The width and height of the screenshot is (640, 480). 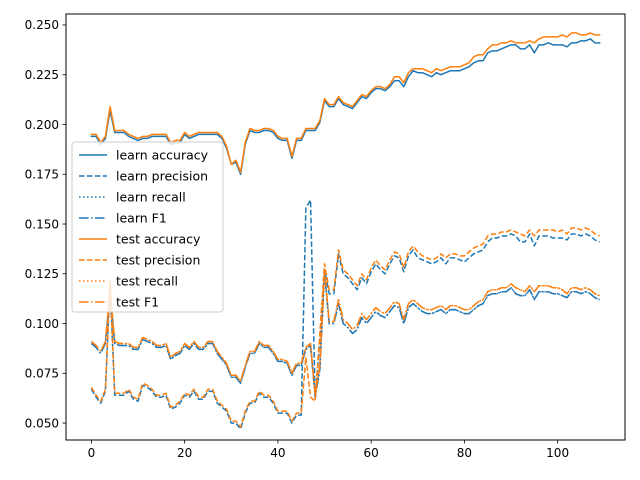 What do you see at coordinates (42, 324) in the screenshot?
I see `y-tick-label: 0.100` at bounding box center [42, 324].